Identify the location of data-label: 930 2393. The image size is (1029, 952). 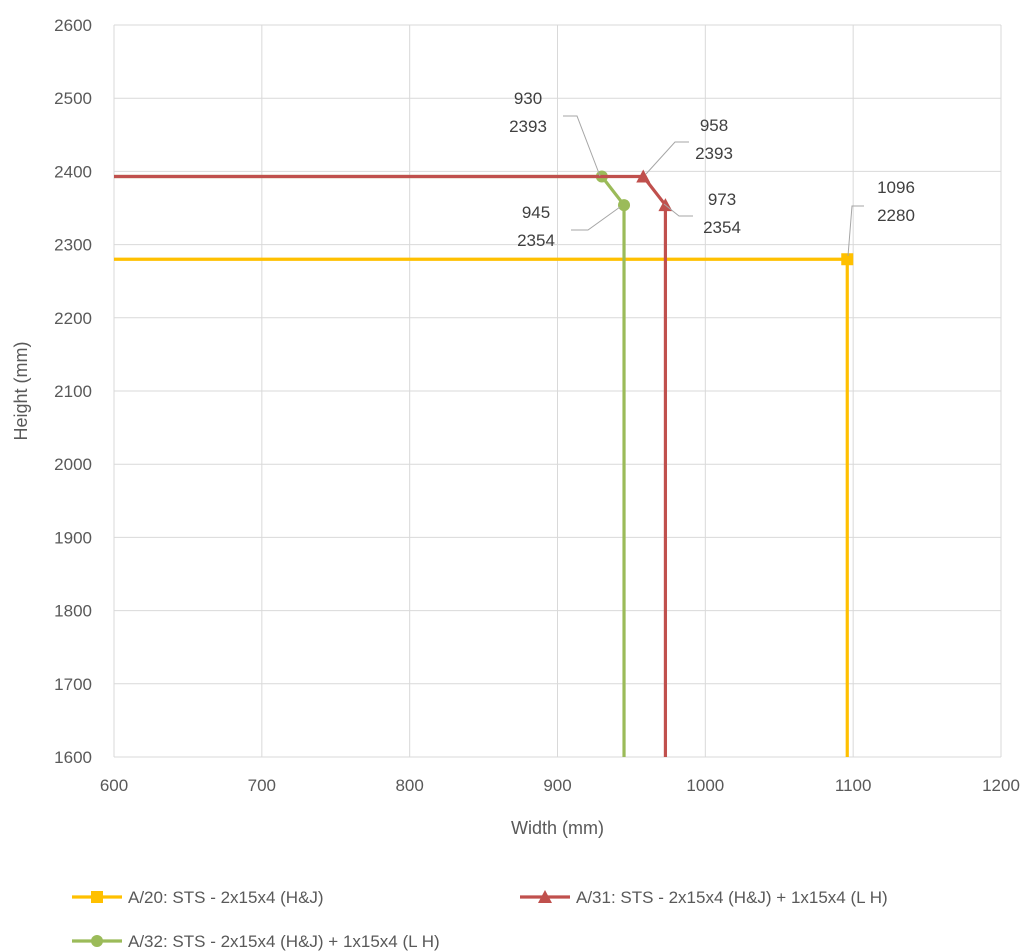
(528, 112).